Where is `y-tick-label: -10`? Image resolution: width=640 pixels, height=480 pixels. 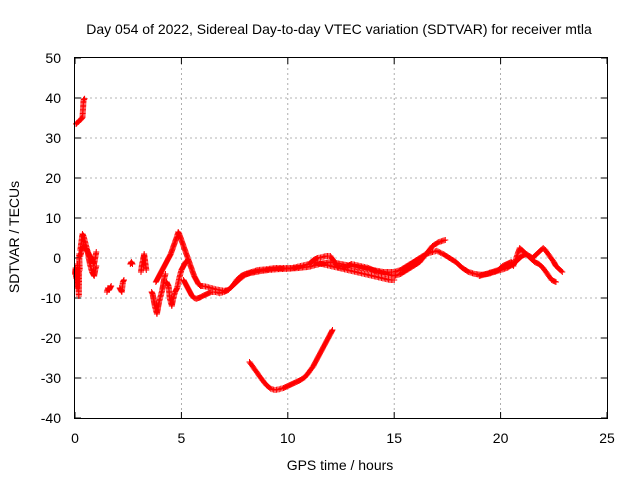 y-tick-label: -10 is located at coordinates (51, 298).